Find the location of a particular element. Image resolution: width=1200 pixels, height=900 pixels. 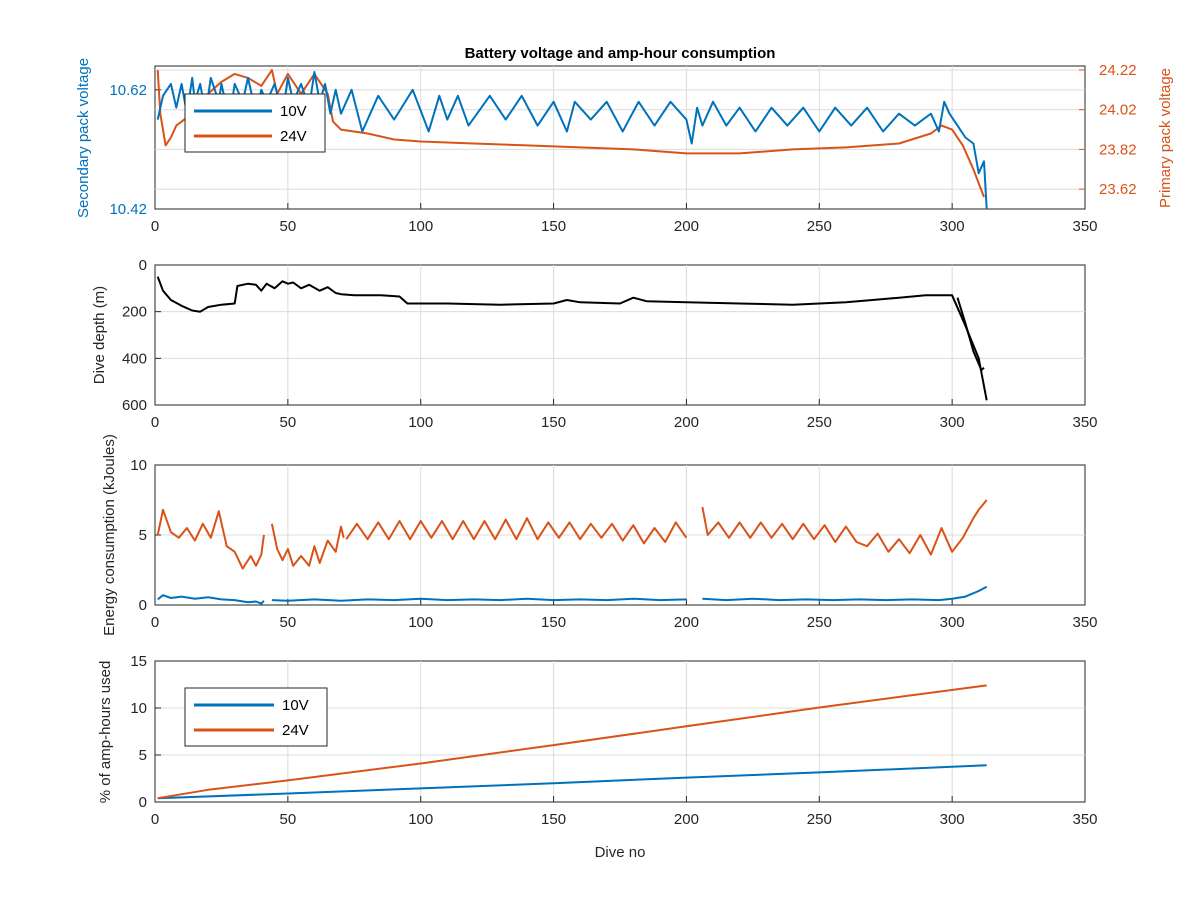

depth-ylabel: Dive depth (m) is located at coordinates (99, 335).